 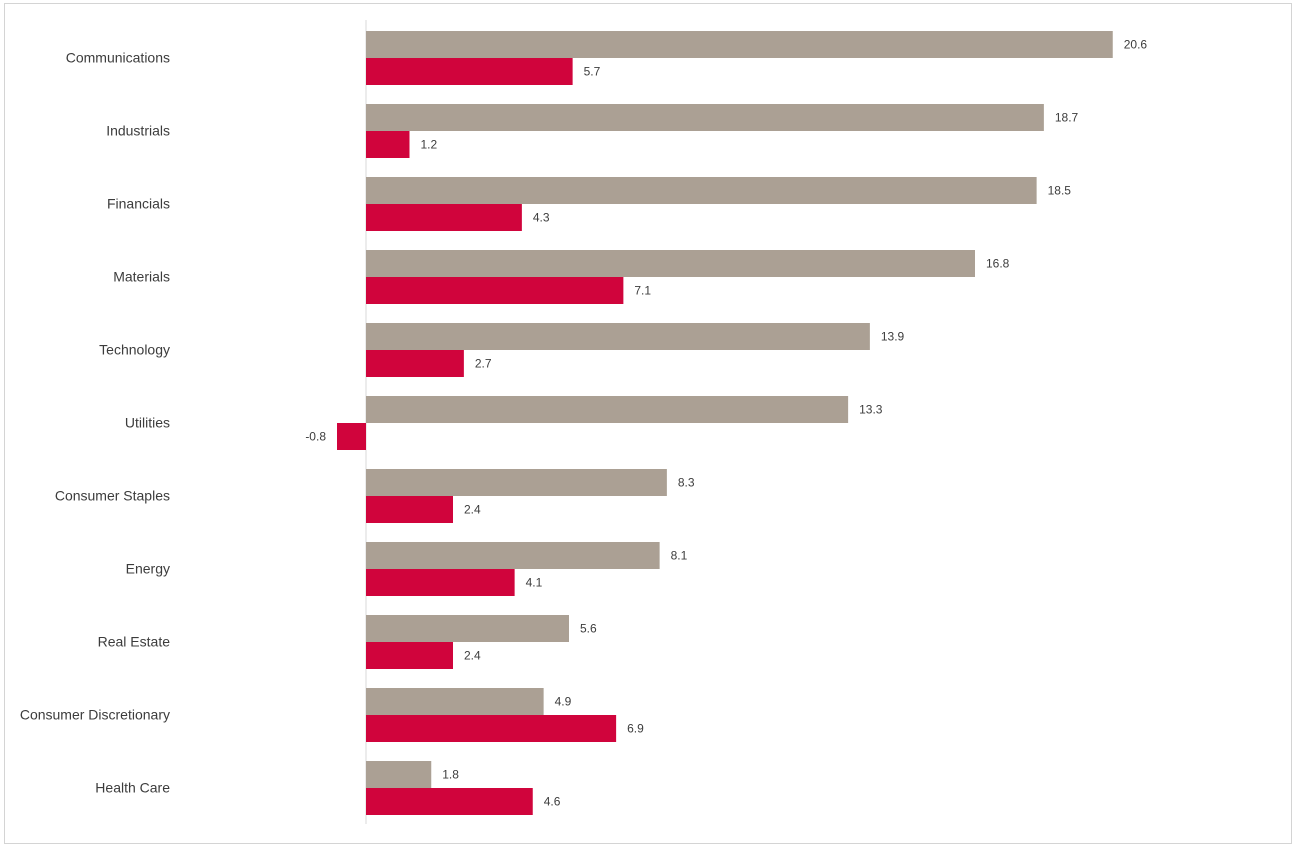 I want to click on value-label: 8.1, so click(x=679, y=556).